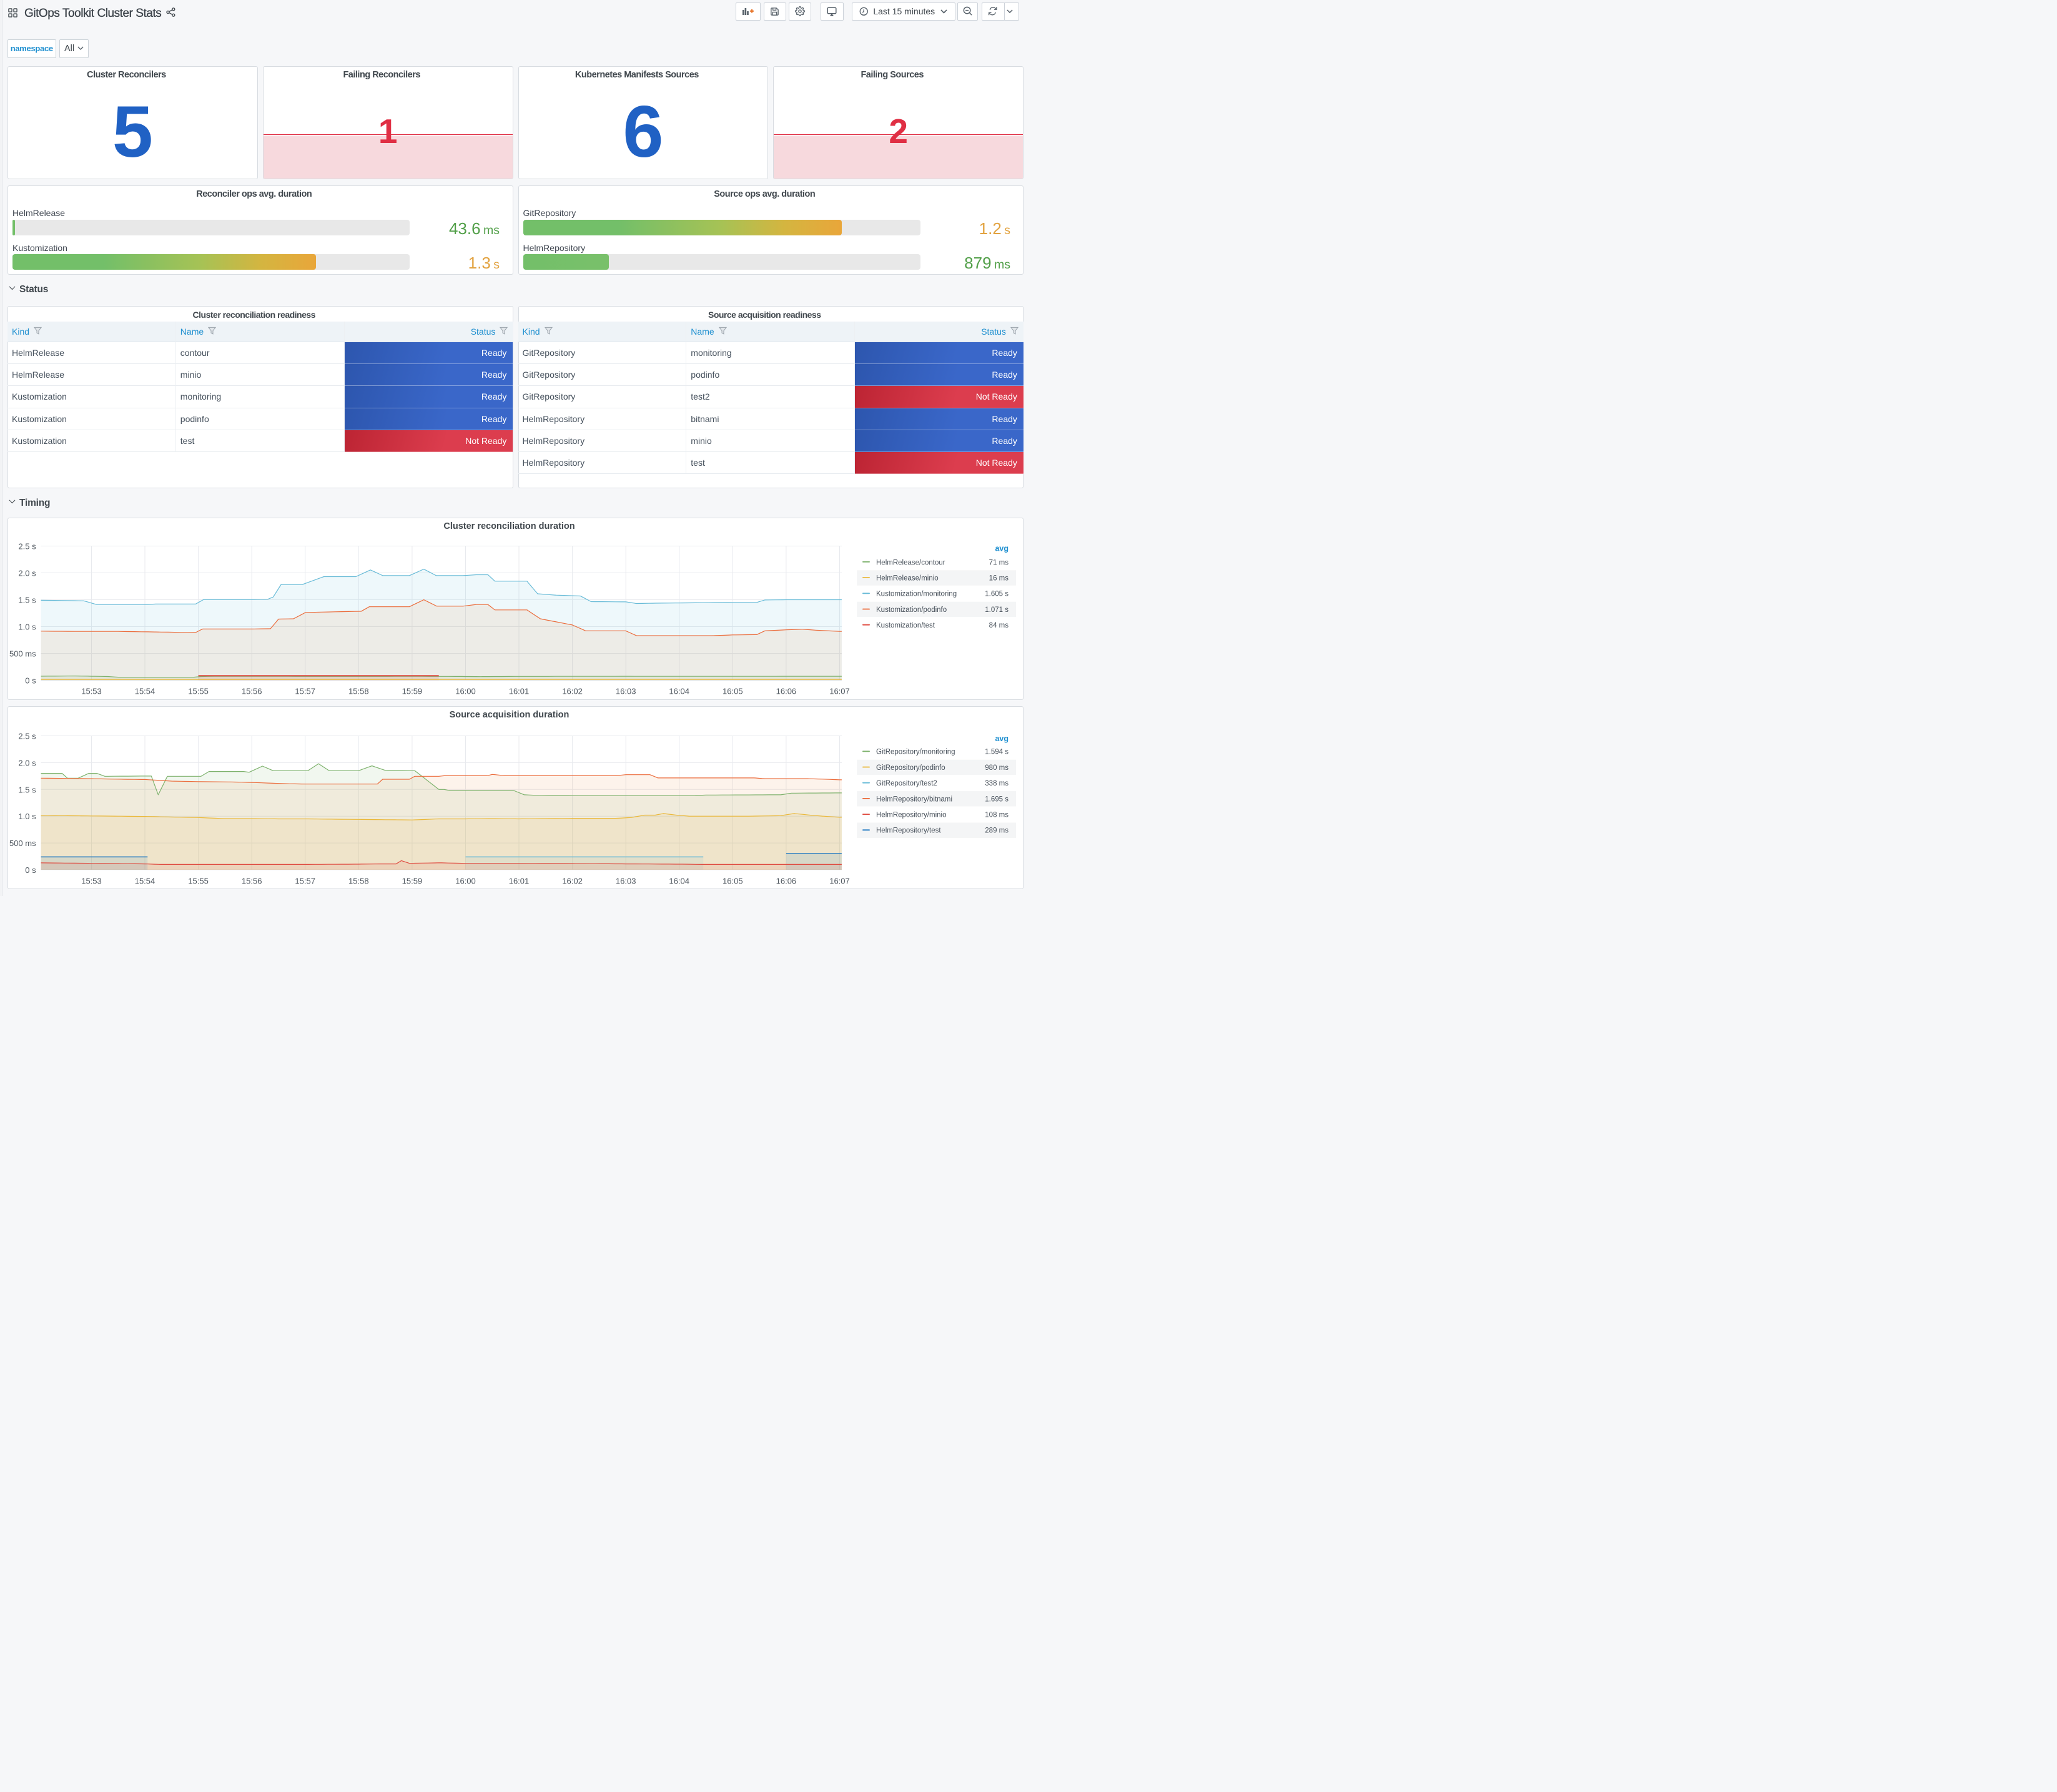  I want to click on svg-text: 1.695 s, so click(997, 799).